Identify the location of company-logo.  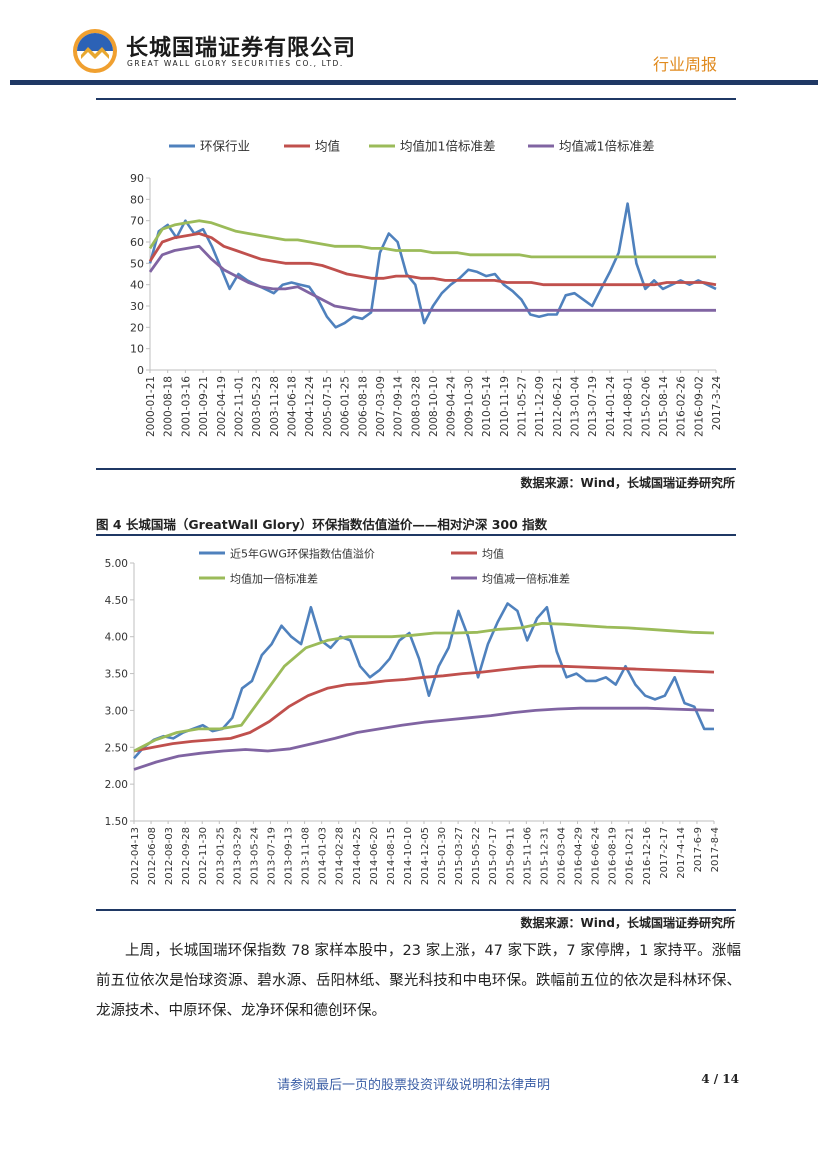
(95, 51).